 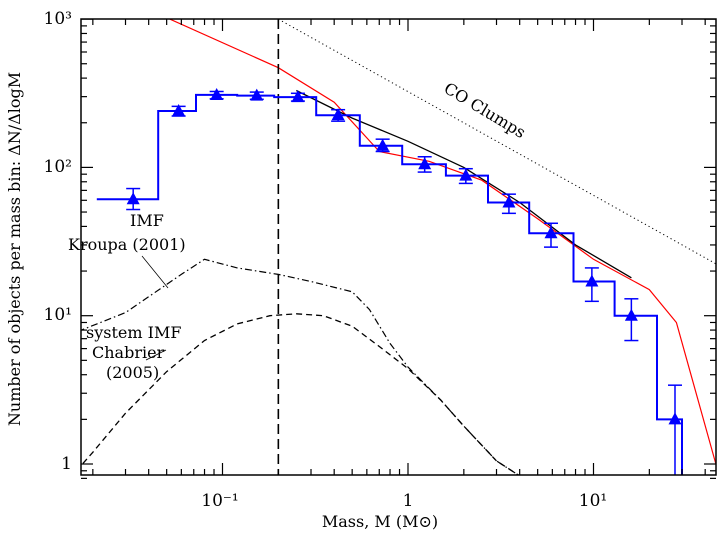 What do you see at coordinates (133, 332) in the screenshot?
I see `annotation-system-imf: system IMF` at bounding box center [133, 332].